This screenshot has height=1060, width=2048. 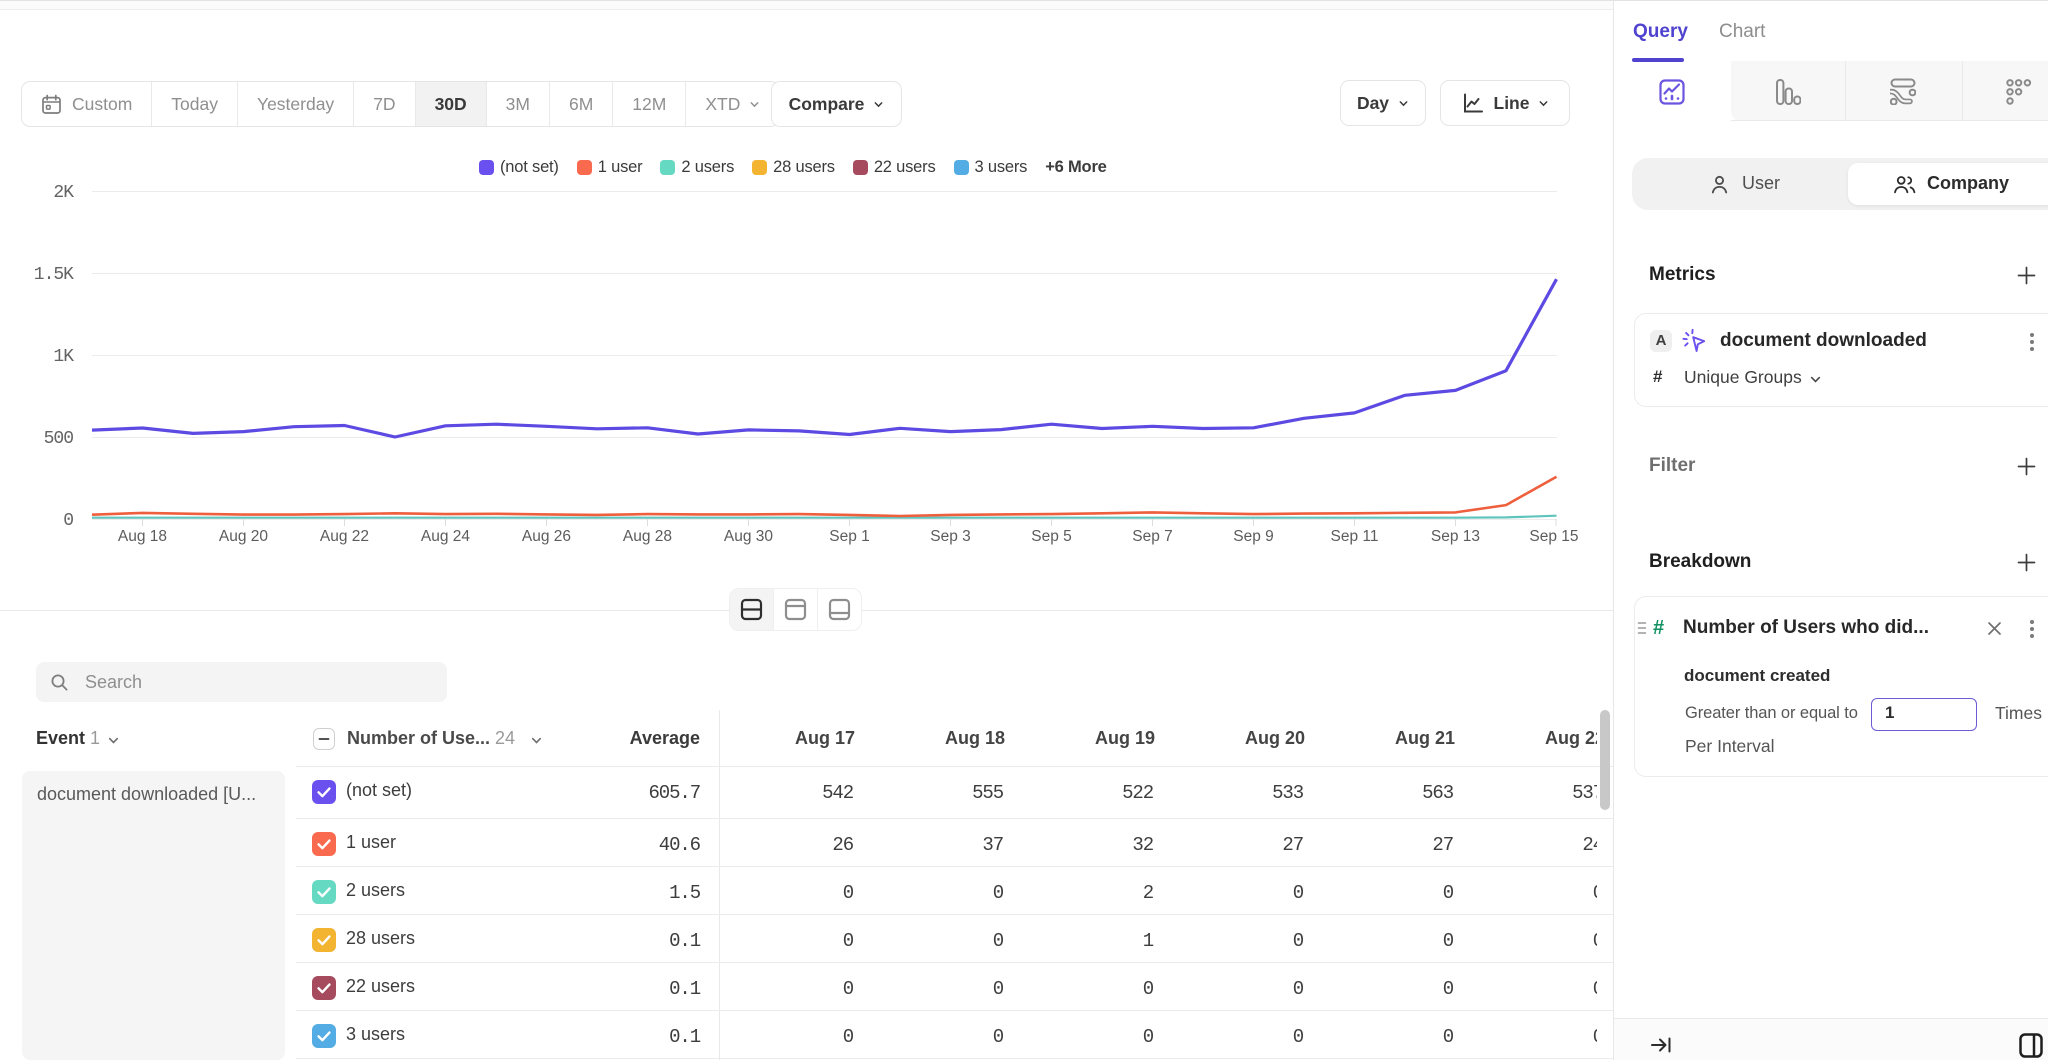 What do you see at coordinates (849, 536) in the screenshot?
I see `svg-text: Sep 1` at bounding box center [849, 536].